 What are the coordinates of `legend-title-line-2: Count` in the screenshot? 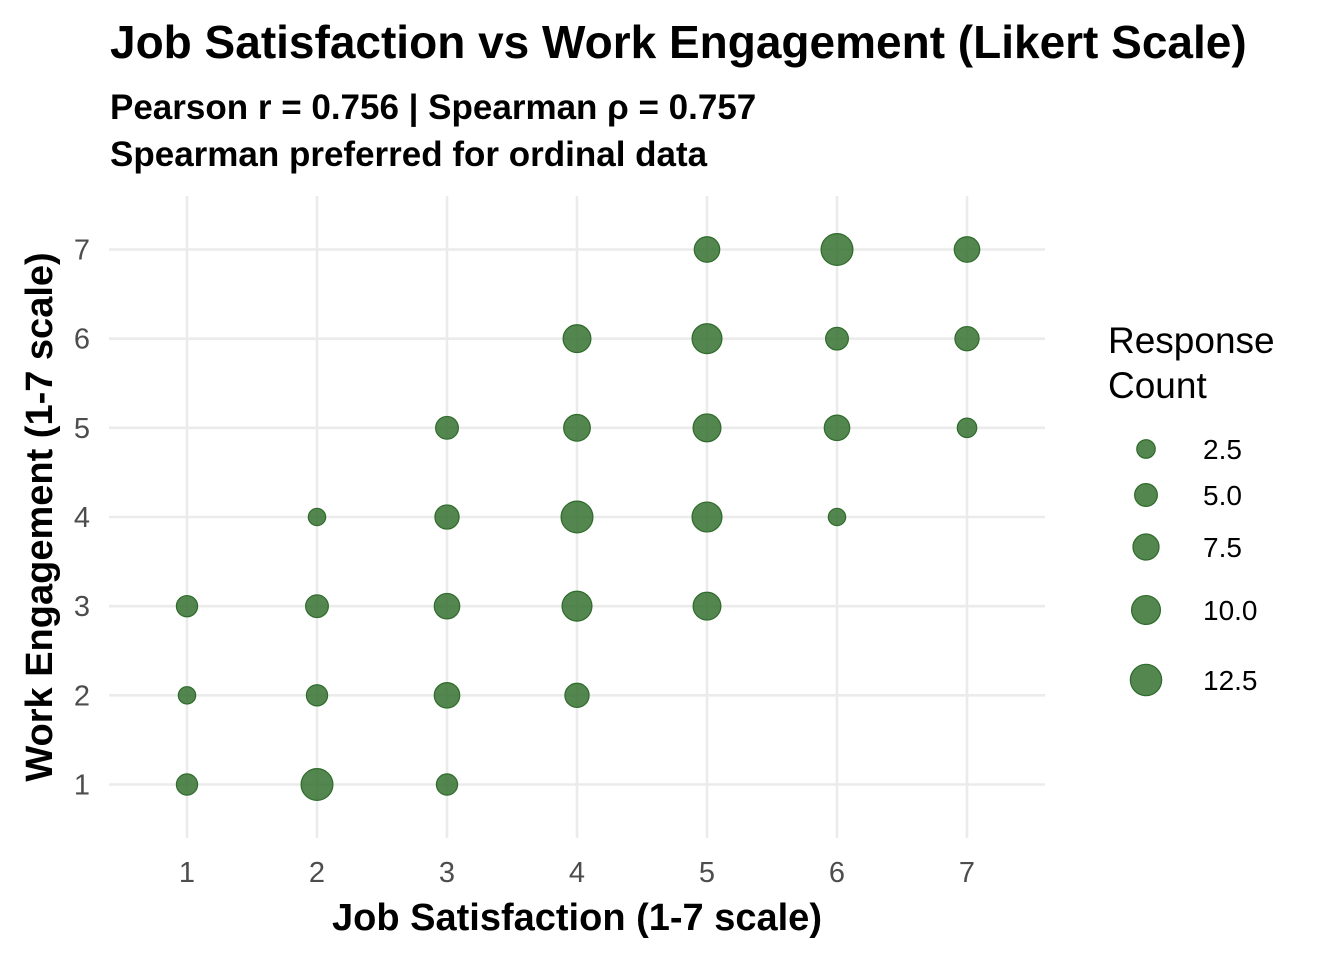 It's located at (1157, 385).